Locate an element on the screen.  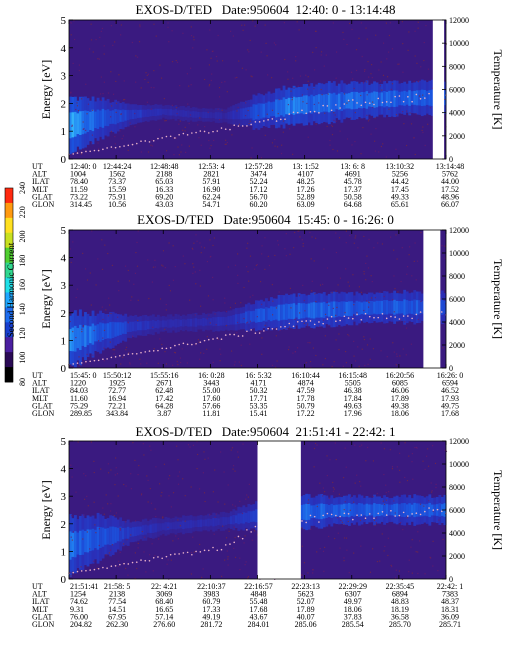
ephemeris-value: 281.72 is located at coordinates (211, 624).